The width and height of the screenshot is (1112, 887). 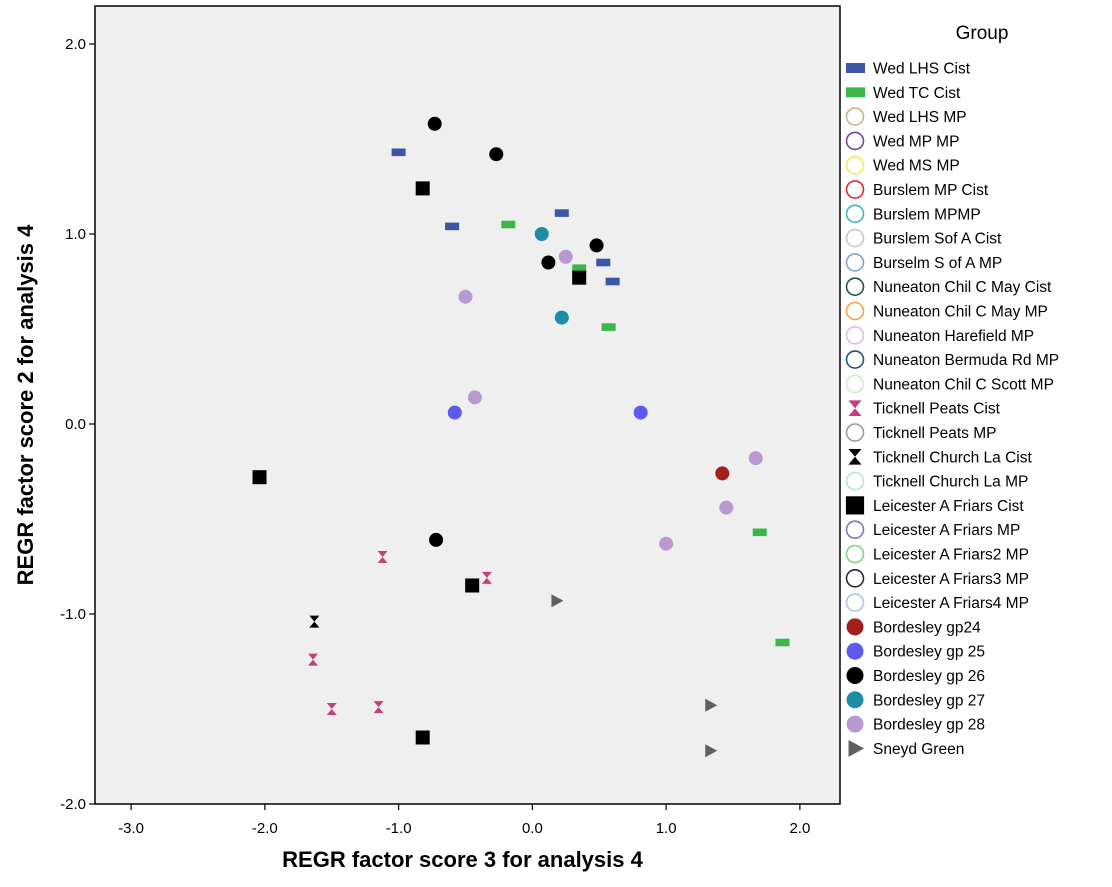 What do you see at coordinates (951, 603) in the screenshot?
I see `legend-label: Leicester A Friars4 MP` at bounding box center [951, 603].